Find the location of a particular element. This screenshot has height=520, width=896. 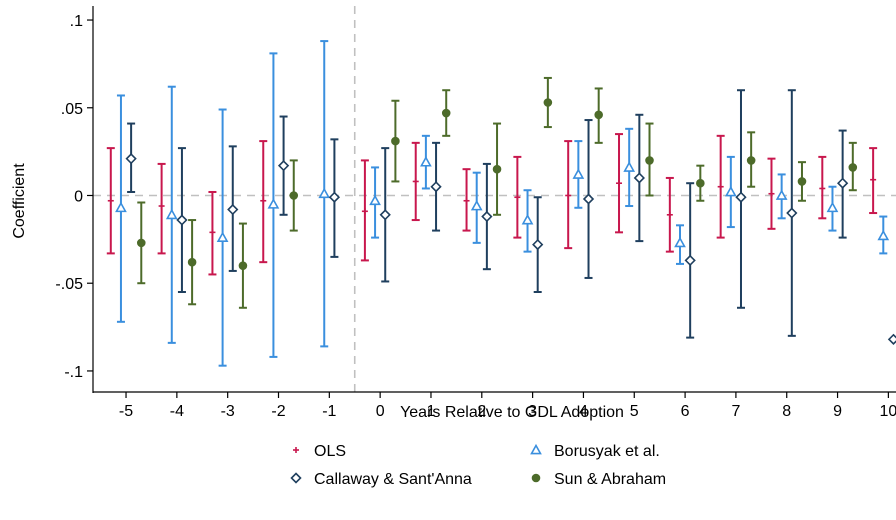

x-axis-title: Years Relative to GDL Adoption is located at coordinates (512, 412).